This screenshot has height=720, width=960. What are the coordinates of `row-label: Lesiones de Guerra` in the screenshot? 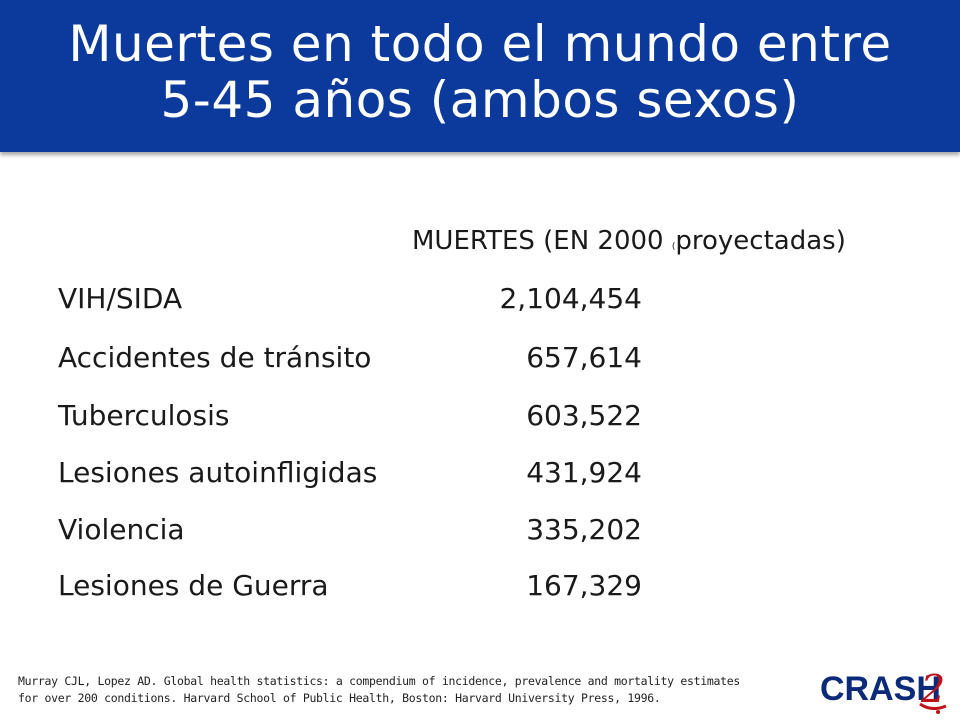 It's located at (193, 585).